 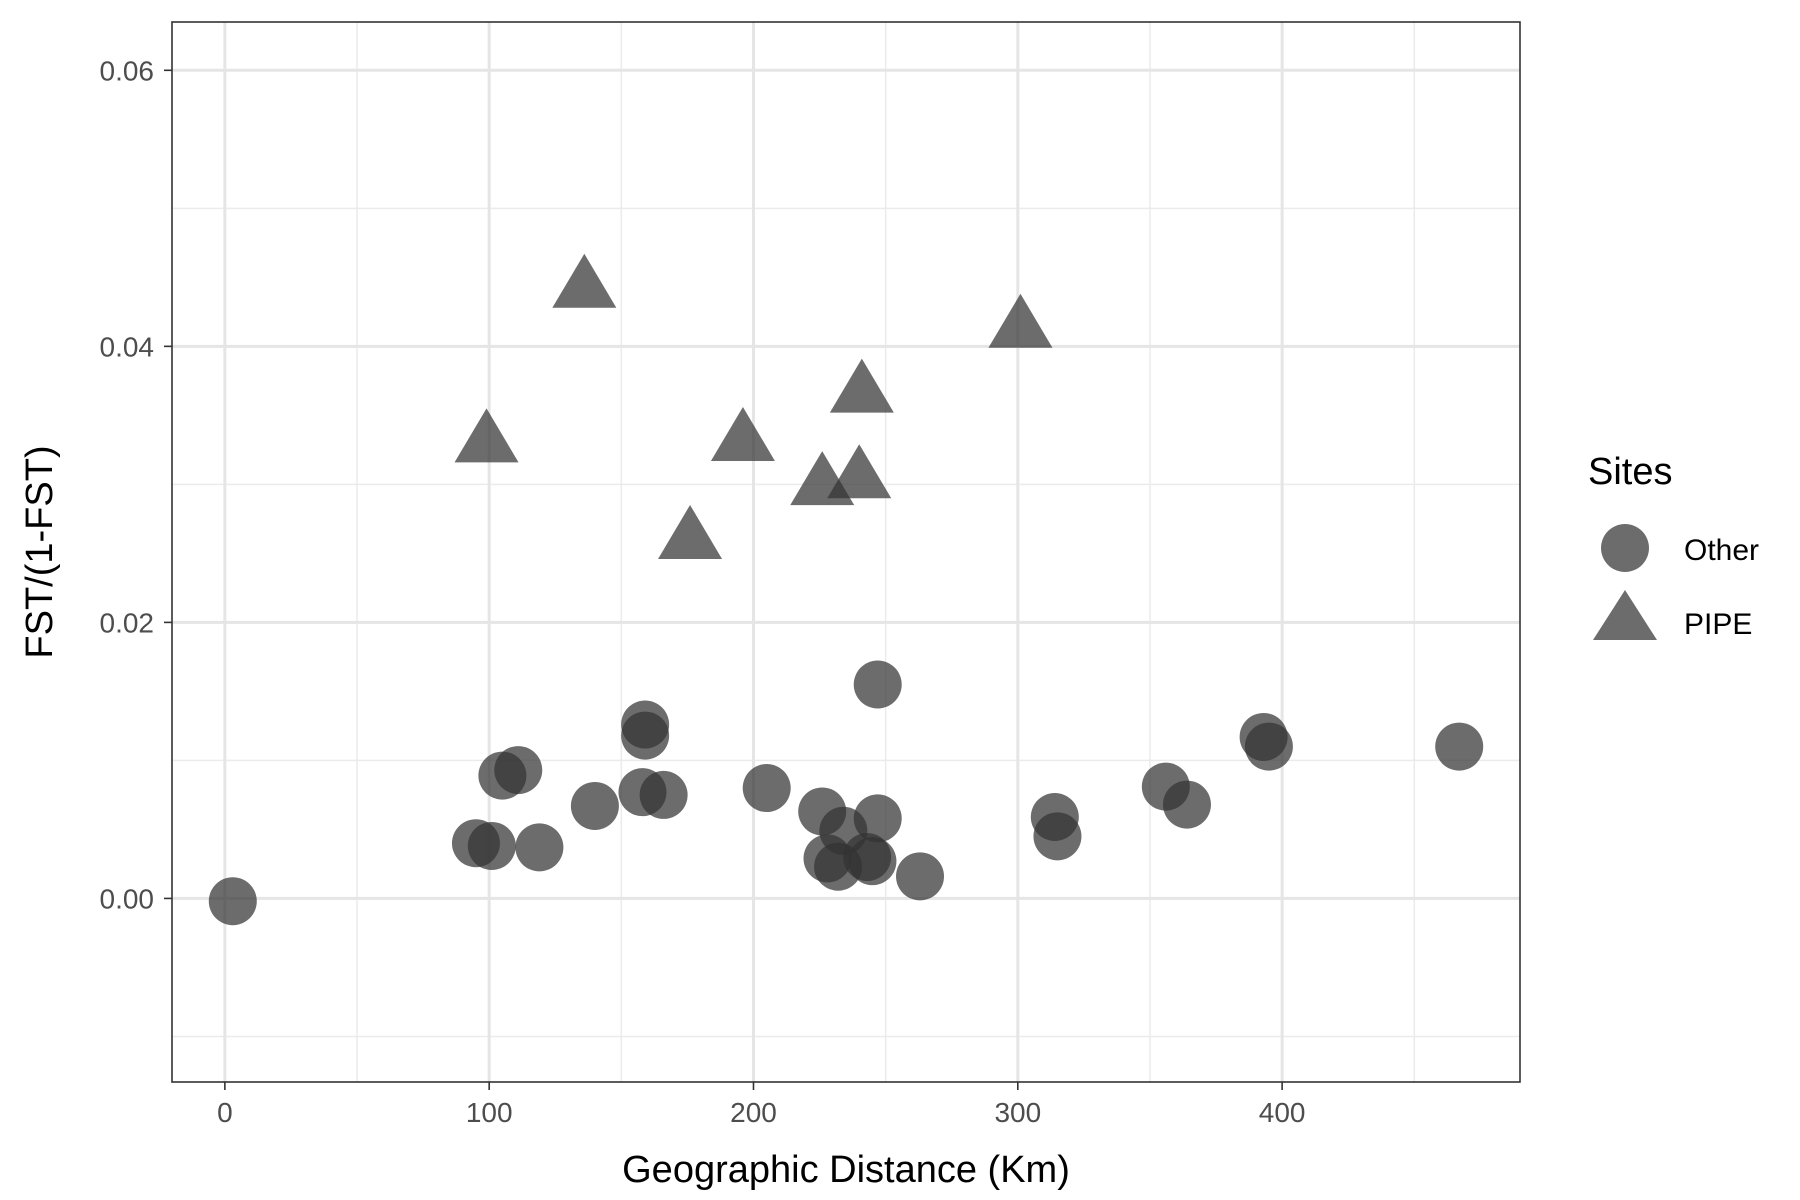 I want to click on y-tick-label-3: 0.06, so click(x=127, y=70).